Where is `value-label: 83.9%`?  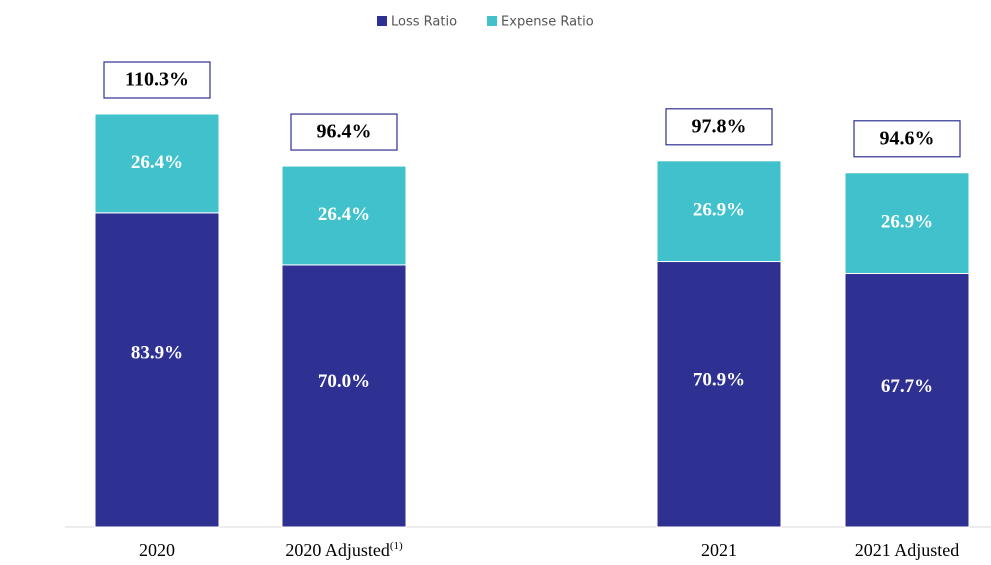 value-label: 83.9% is located at coordinates (157, 353).